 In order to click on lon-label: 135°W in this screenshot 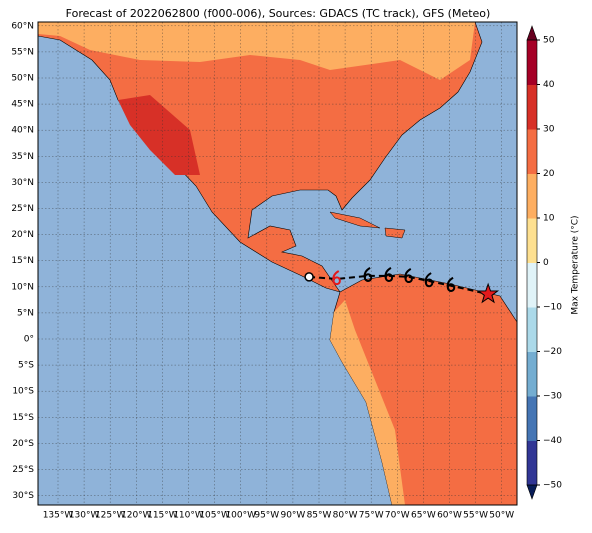, I will do `click(58, 516)`.